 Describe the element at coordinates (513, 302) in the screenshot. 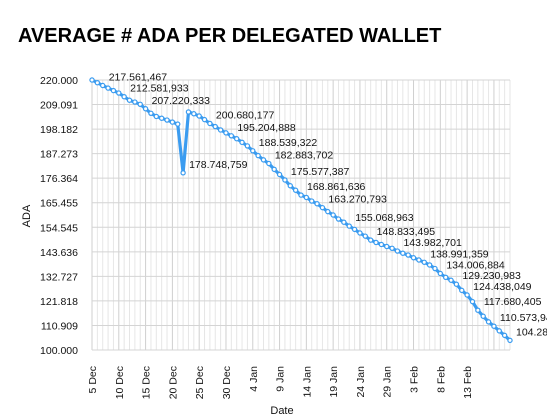

I see `data-label: 117.680,405` at that location.